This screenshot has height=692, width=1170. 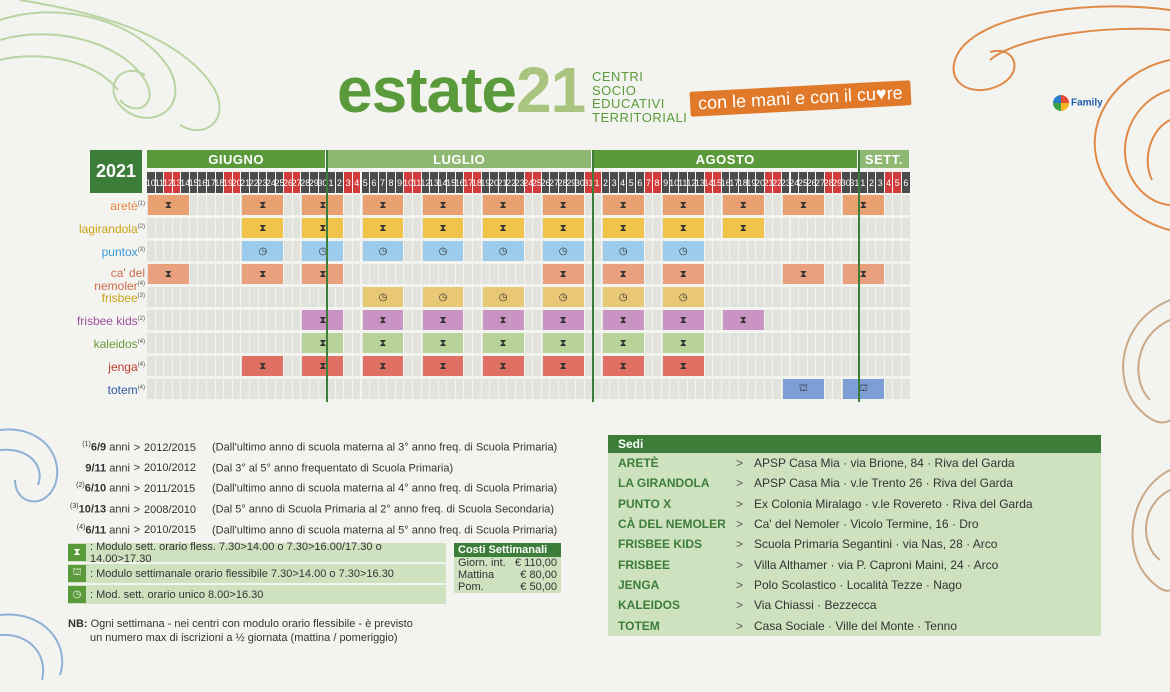 What do you see at coordinates (638, 463) in the screenshot?
I see `location-name: ARETÈ` at bounding box center [638, 463].